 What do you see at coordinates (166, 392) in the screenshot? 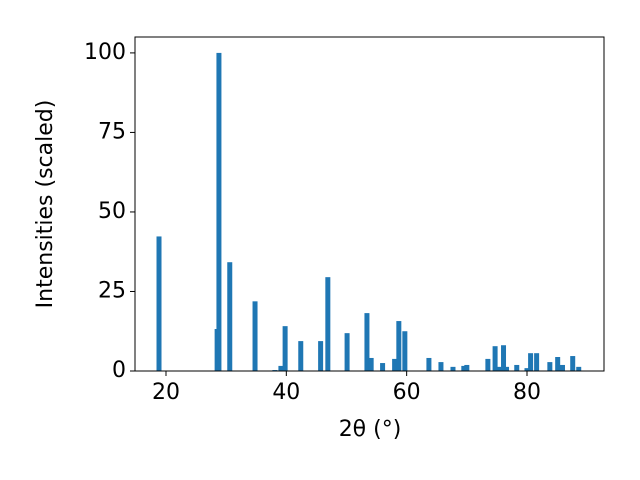
I see `x-tick-label: 20` at bounding box center [166, 392].